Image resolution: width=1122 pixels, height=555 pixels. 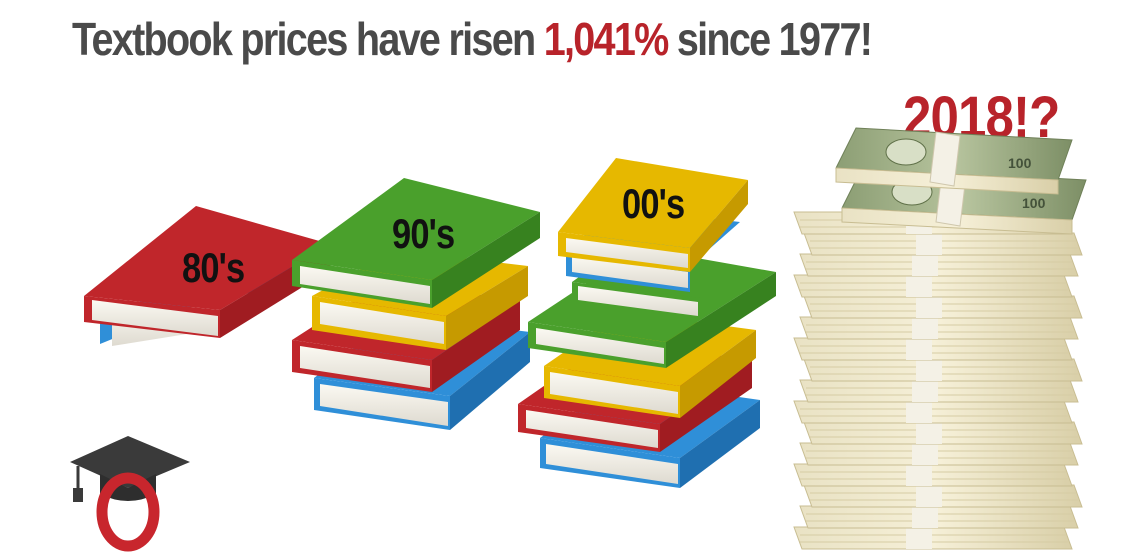 I want to click on book-stack-80s: 80's, so click(x=207, y=276).